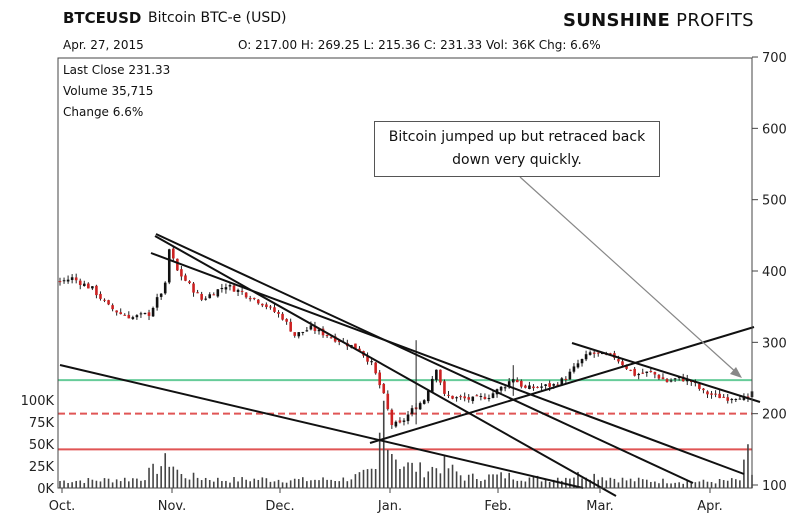 Image resolution: width=800 pixels, height=529 pixels. I want to click on last-close-stat: Last Close 231.33, so click(117, 70).